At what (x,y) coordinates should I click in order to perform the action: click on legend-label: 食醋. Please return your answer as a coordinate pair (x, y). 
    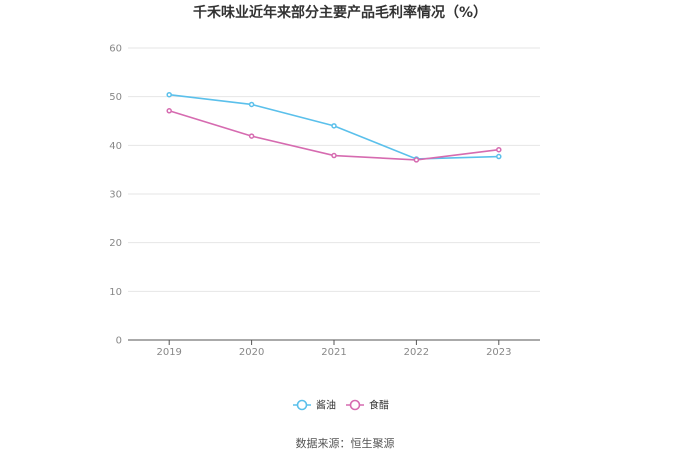
    Looking at the image, I should click on (379, 405).